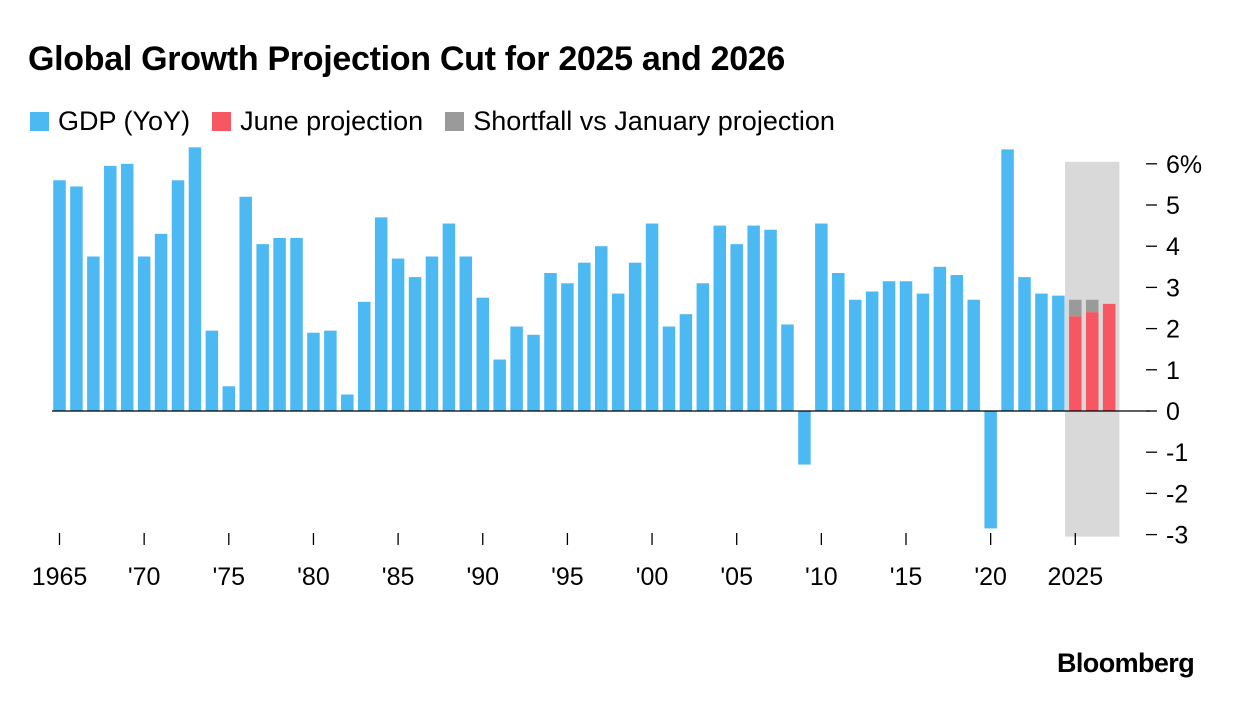 The width and height of the screenshot is (1236, 710). What do you see at coordinates (533, 372) in the screenshot?
I see `gdp-bar-1993` at bounding box center [533, 372].